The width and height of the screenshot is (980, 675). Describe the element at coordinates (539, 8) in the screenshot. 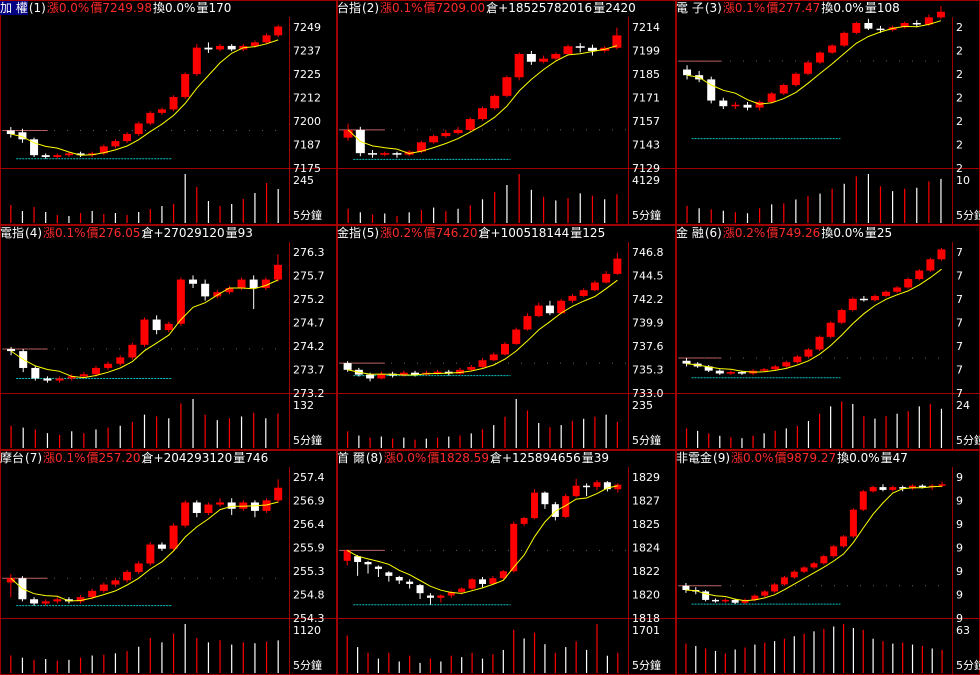

I see `extra-label: 倉+18525782016` at that location.